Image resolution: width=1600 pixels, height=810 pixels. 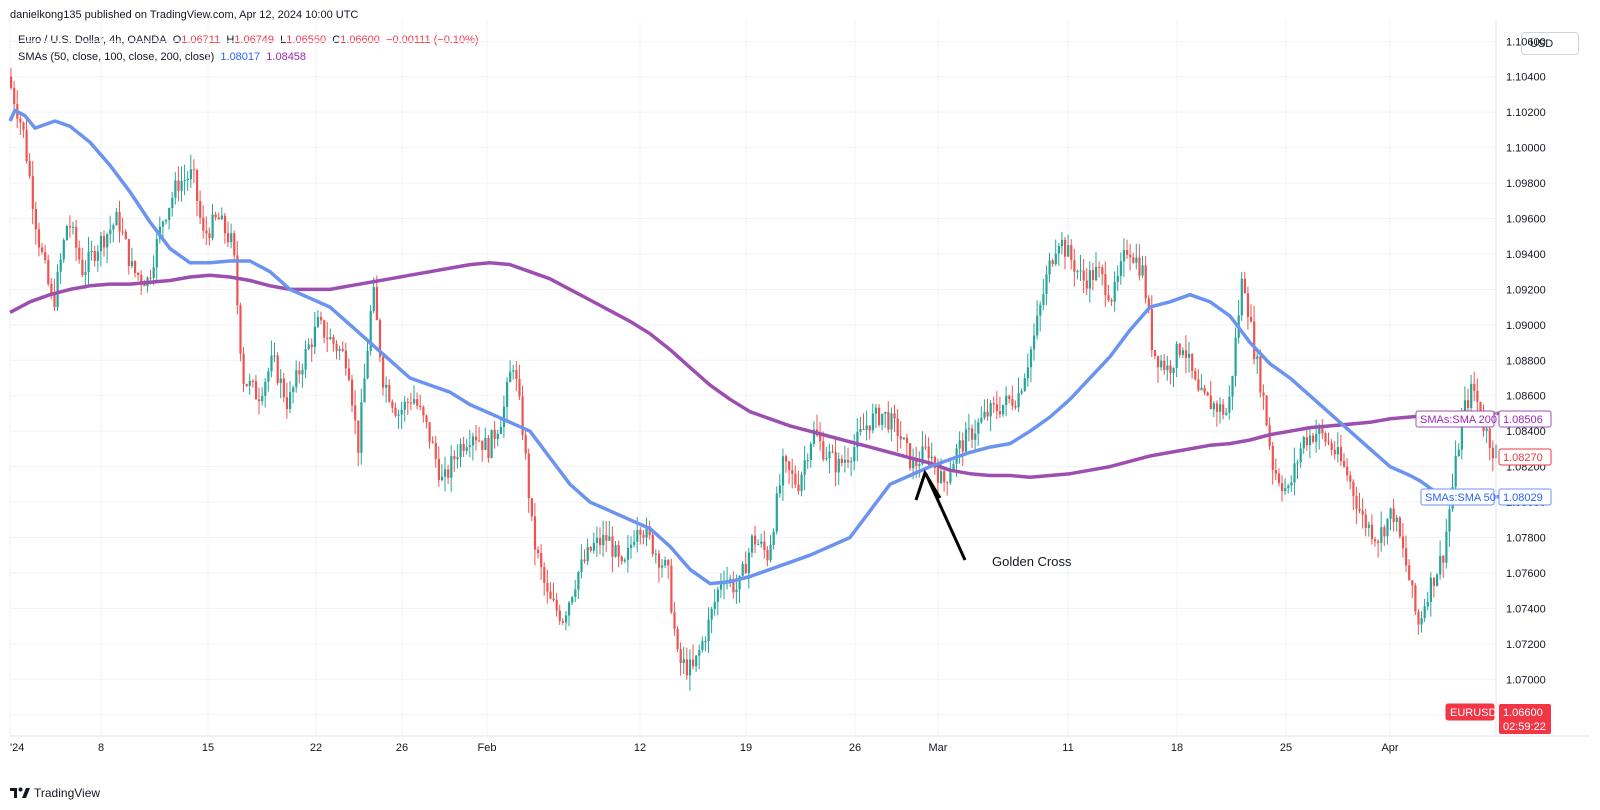 I want to click on x-tick-label: 8, so click(x=101, y=748).